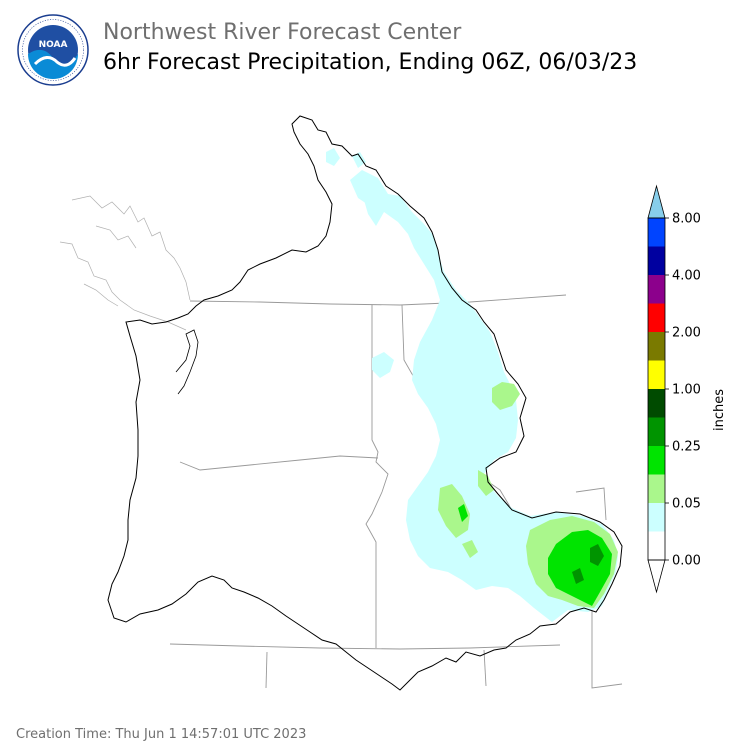 The height and width of the screenshot is (756, 756). I want to click on noaa-logo-icon: NOAA, so click(53, 50).